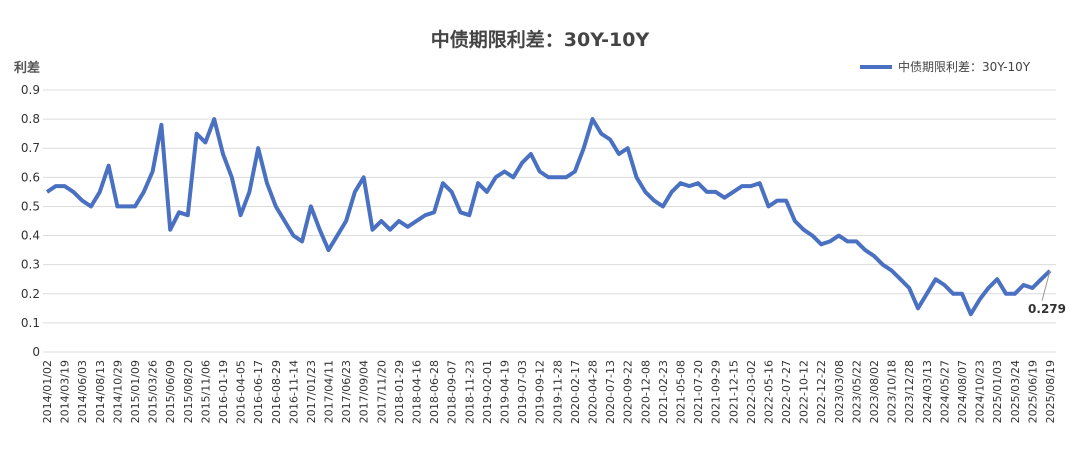 This screenshot has height=456, width=1080. I want to click on x-tick-label: 2021-07-20, so click(698, 392).